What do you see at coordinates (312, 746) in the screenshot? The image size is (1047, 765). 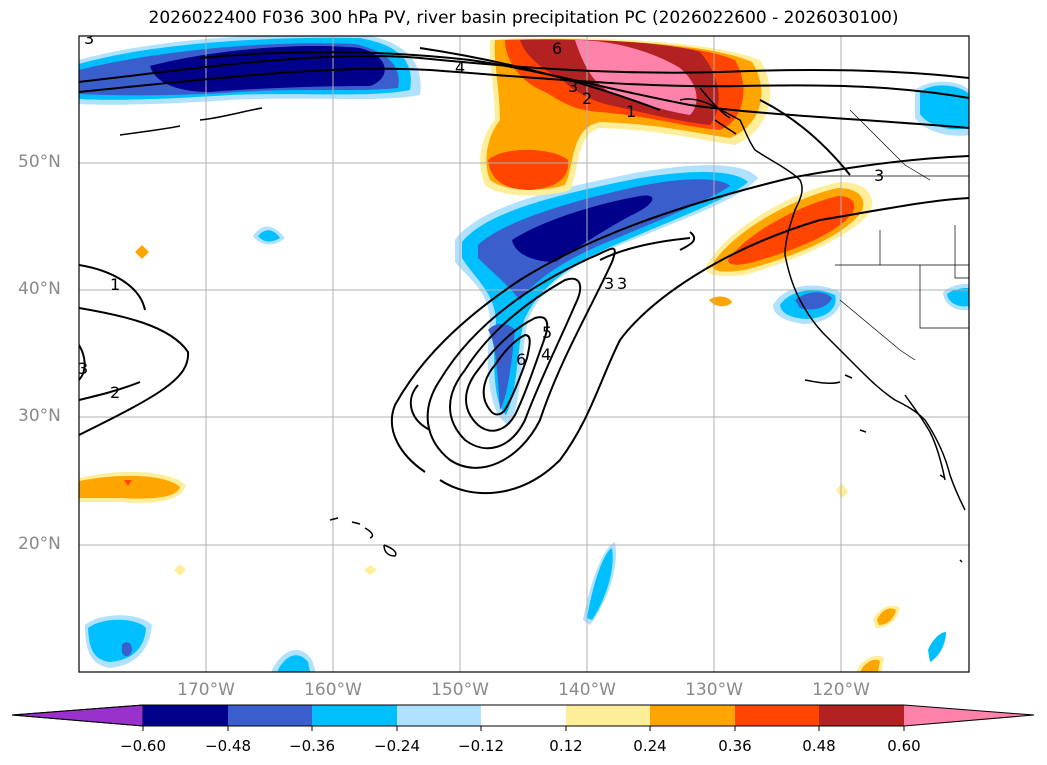 I see `colorbar-tick-label: −0.36` at bounding box center [312, 746].